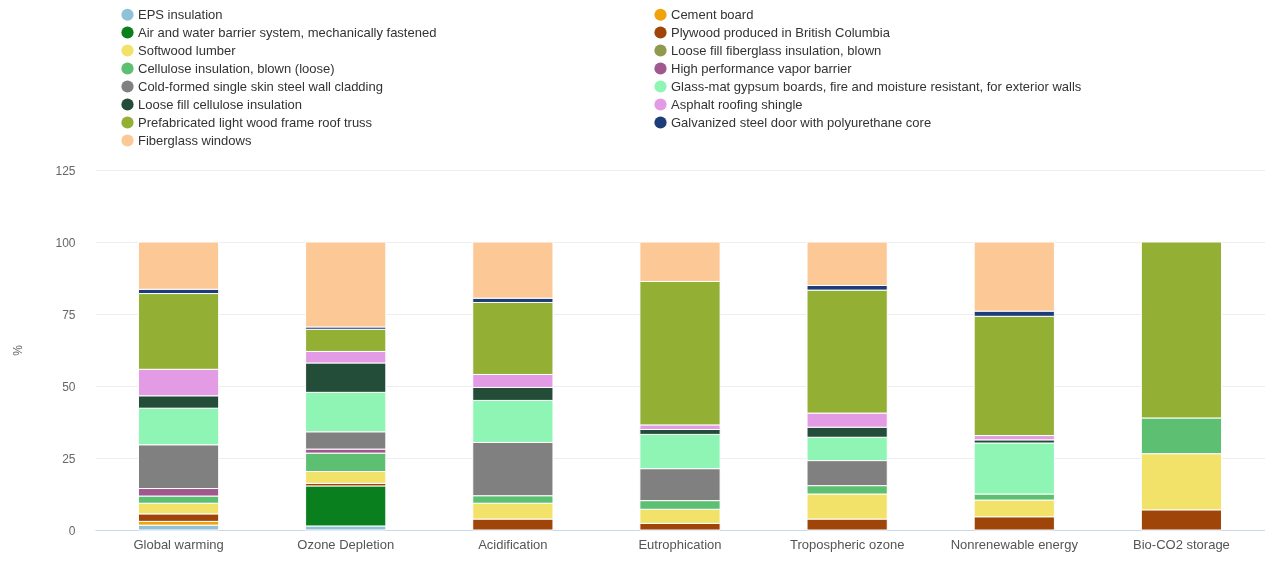 Image resolution: width=1273 pixels, height=561 pixels. I want to click on x-tick-label: Bio-CO2 storage, so click(1181, 544).